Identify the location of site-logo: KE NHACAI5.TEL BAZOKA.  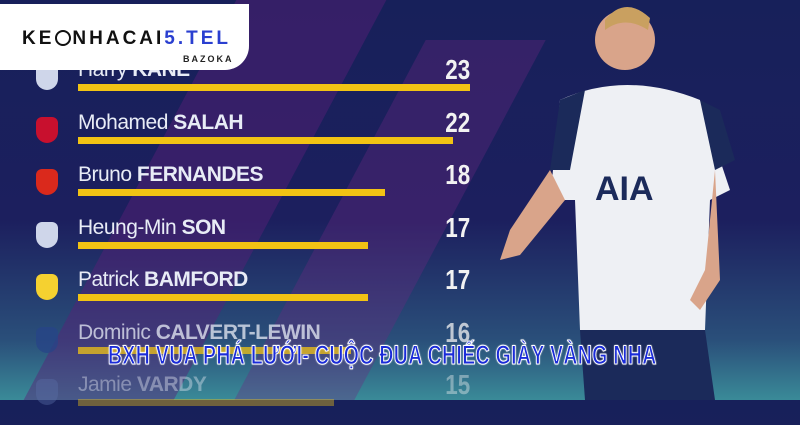
(124, 37).